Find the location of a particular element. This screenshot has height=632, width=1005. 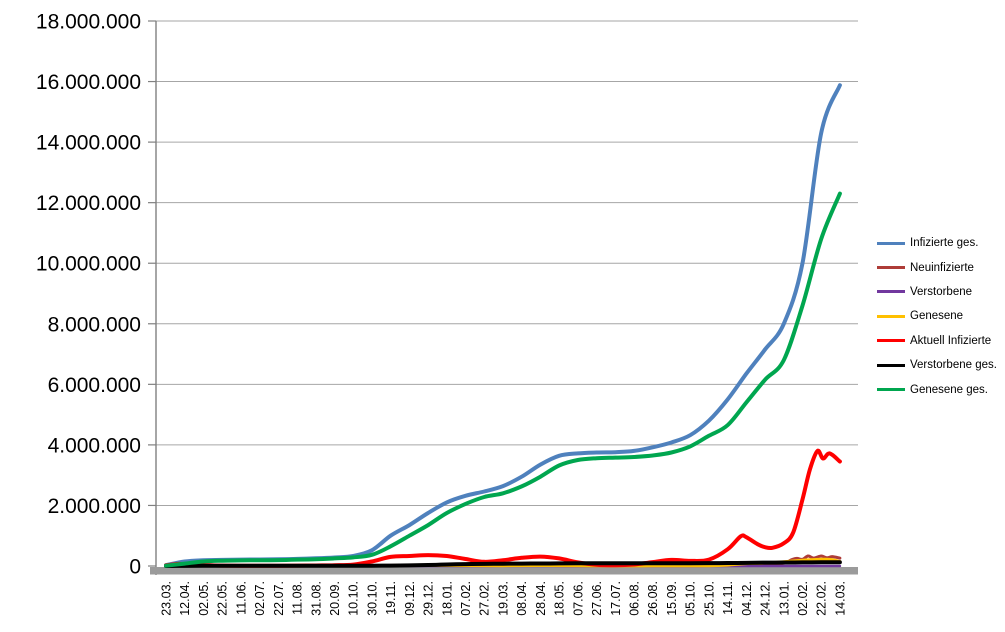

x-axis-label: 11.08. is located at coordinates (298, 598).